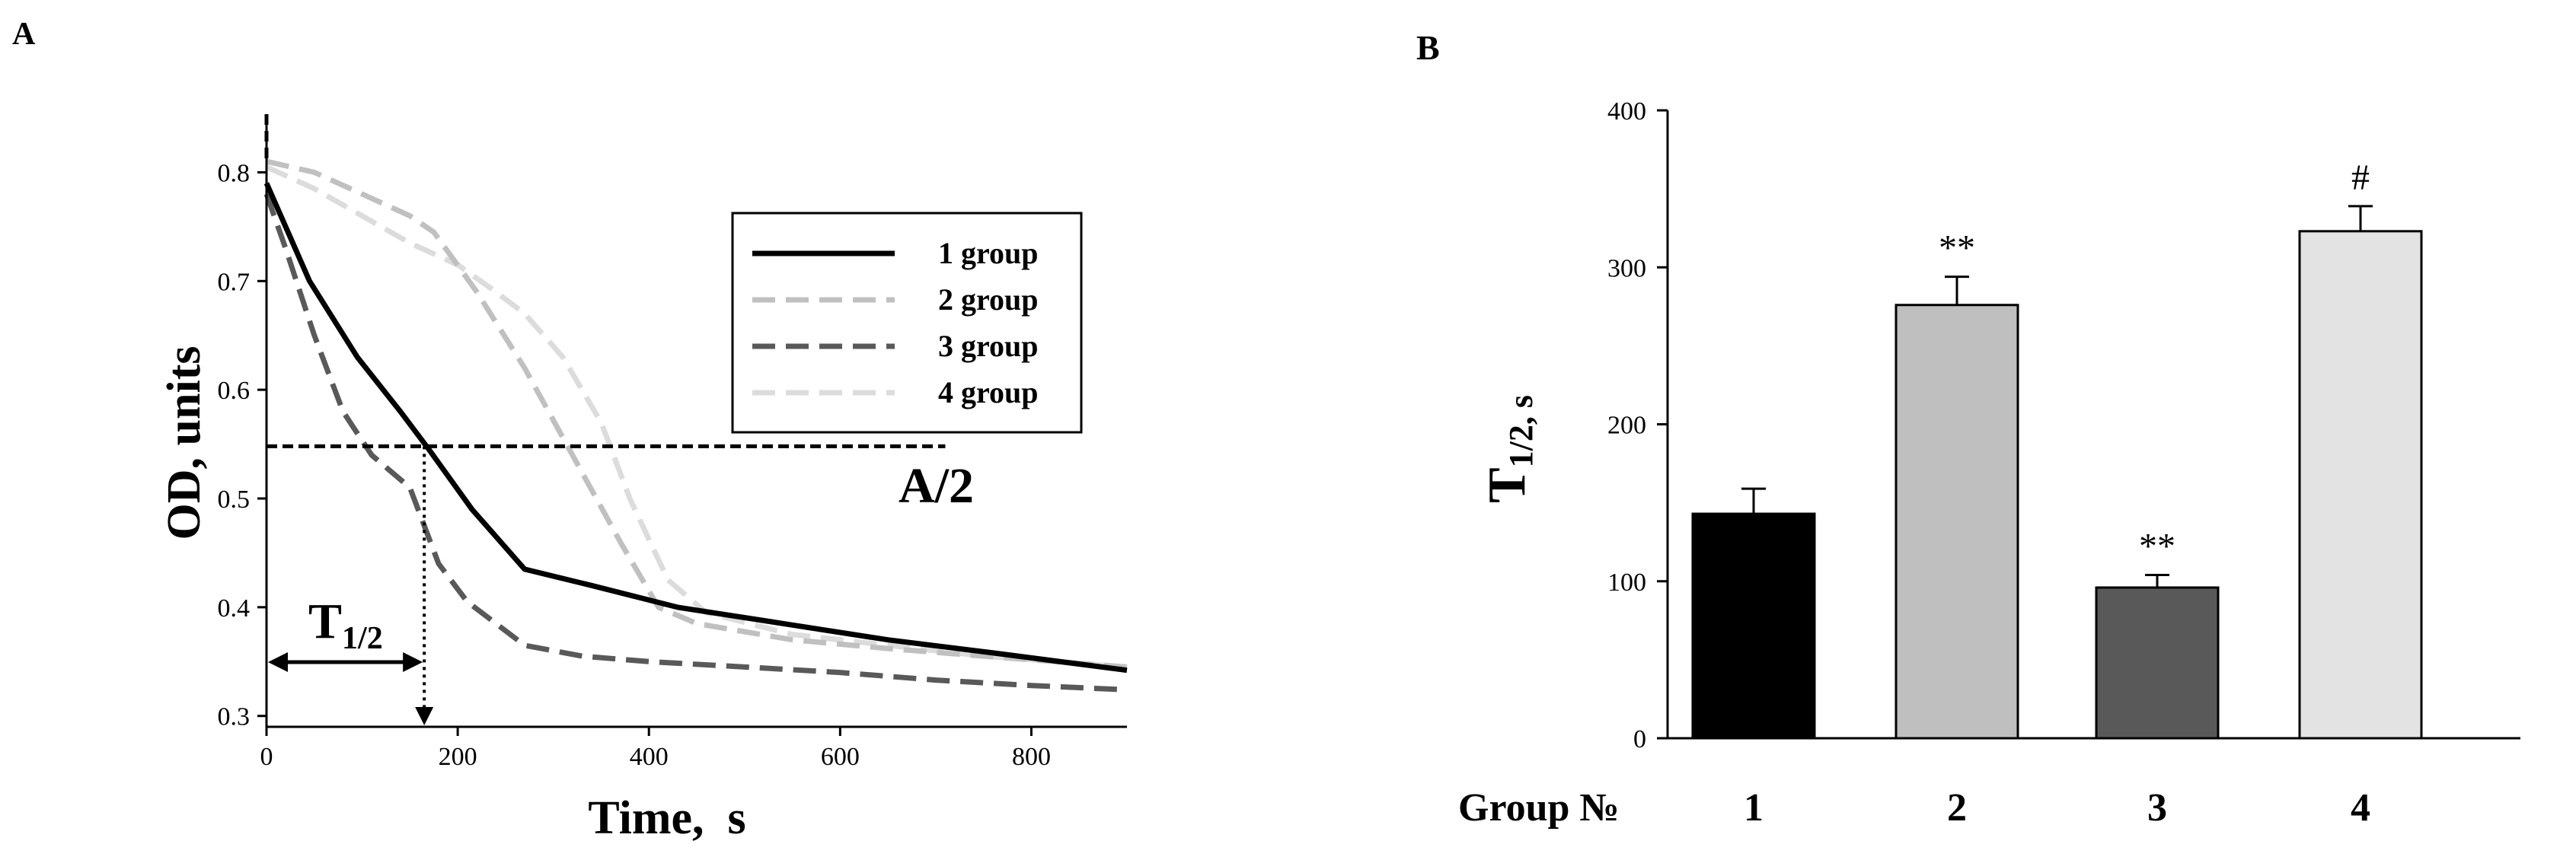 This screenshot has width=2576, height=860. What do you see at coordinates (649, 757) in the screenshot?
I see `x-tick-label: 400` at bounding box center [649, 757].